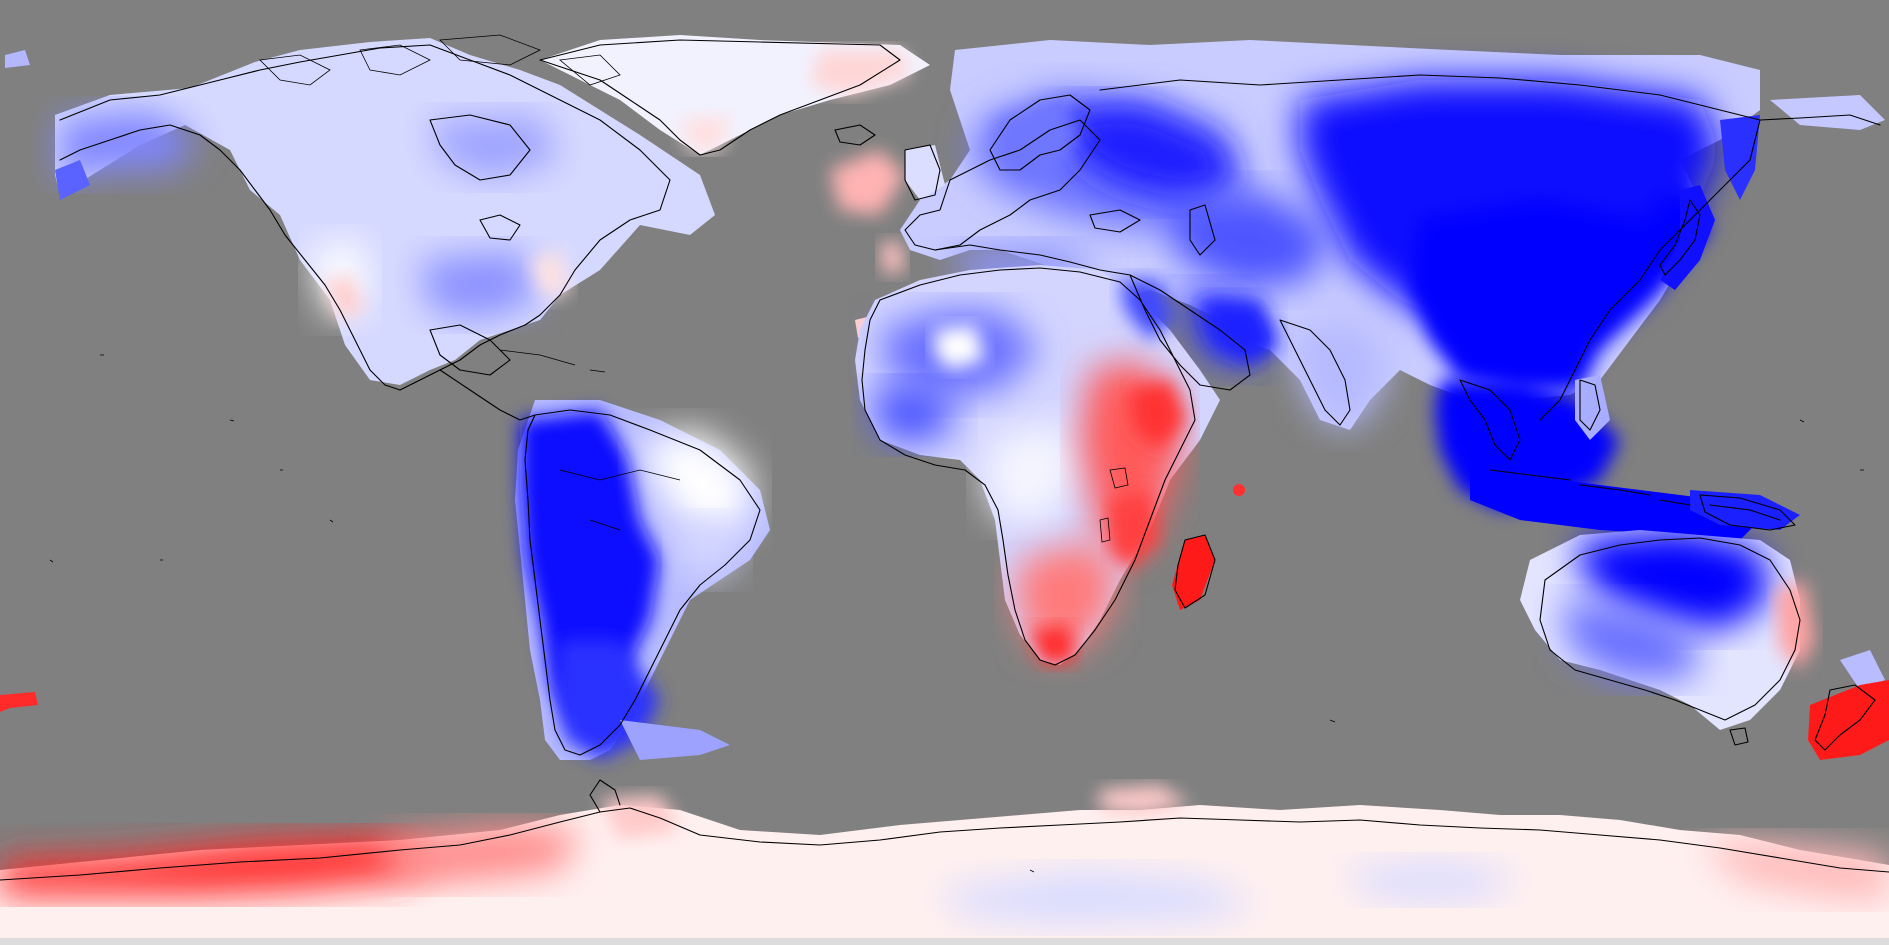 This screenshot has width=1889, height=945. I want to click on coastline-antarctica, so click(944, 844).